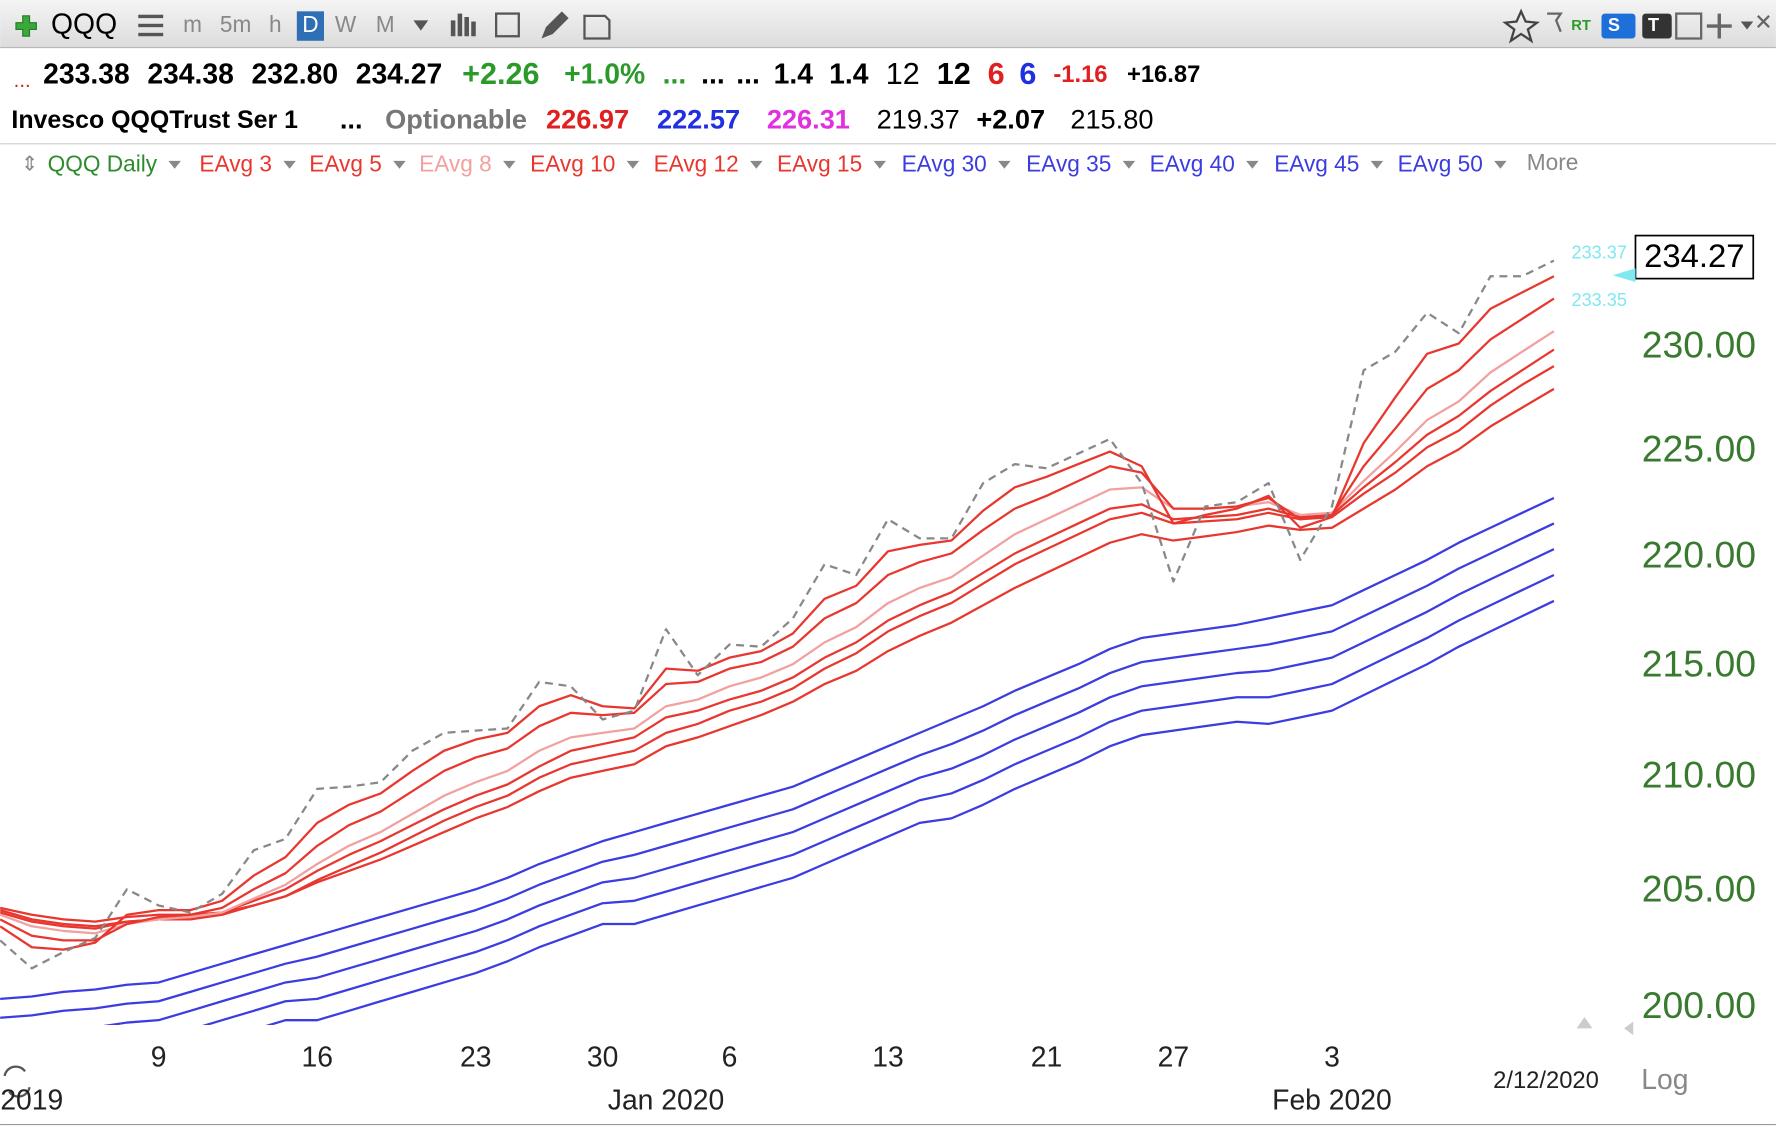 This screenshot has width=1776, height=1128. Describe the element at coordinates (1316, 163) in the screenshot. I see `legend-entry: EAvg 45` at that location.